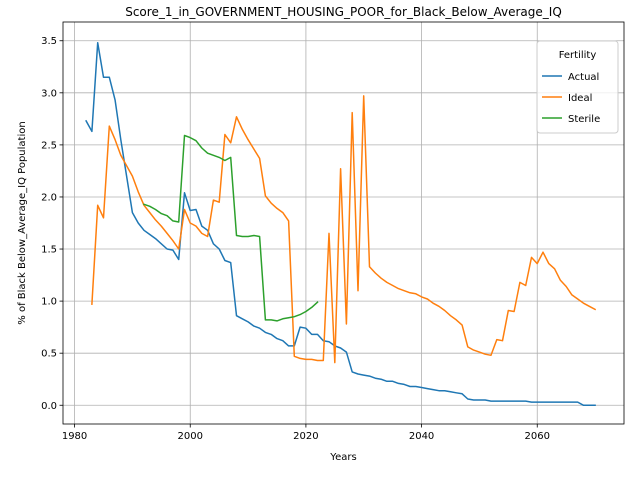  What do you see at coordinates (305, 436) in the screenshot?
I see `x-tick-label: 2020` at bounding box center [305, 436].